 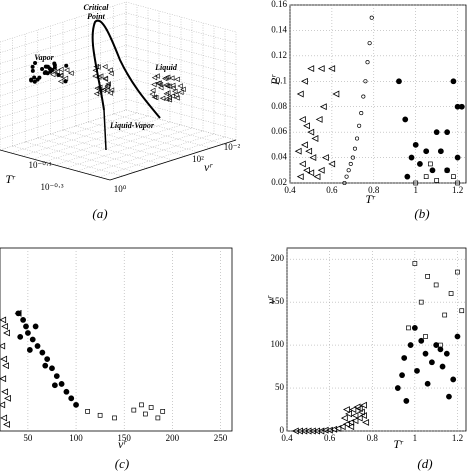 What do you see at coordinates (97, 7) in the screenshot?
I see `annotation: Critical` at bounding box center [97, 7].